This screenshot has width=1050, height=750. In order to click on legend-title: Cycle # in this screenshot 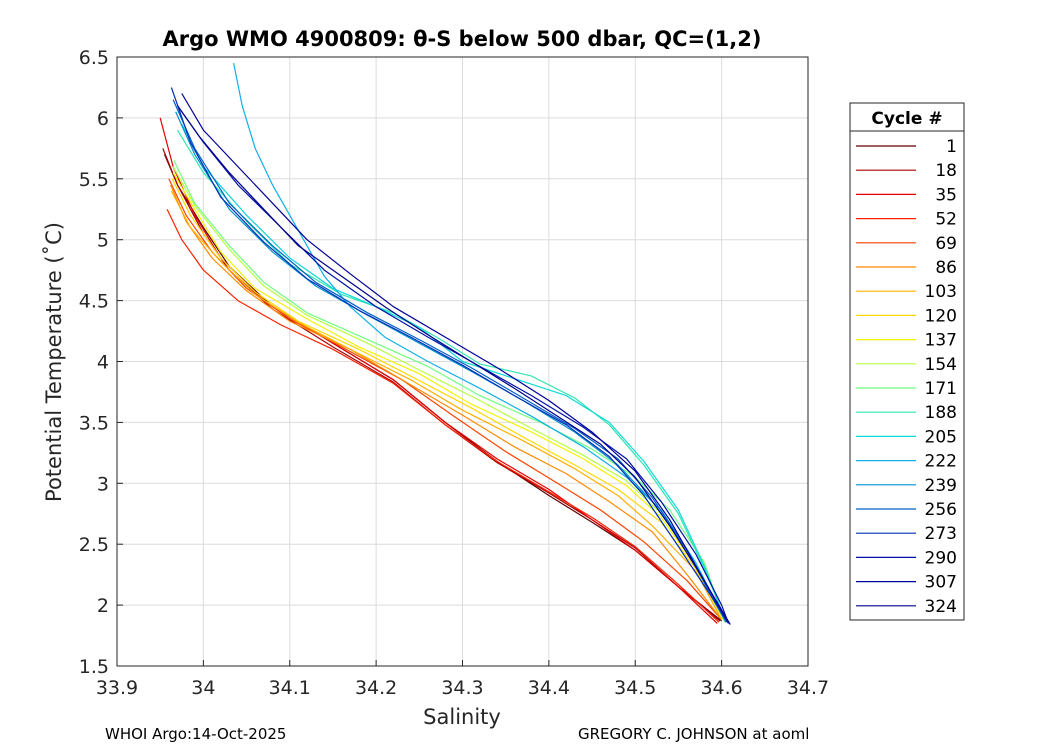, I will do `click(906, 119)`.